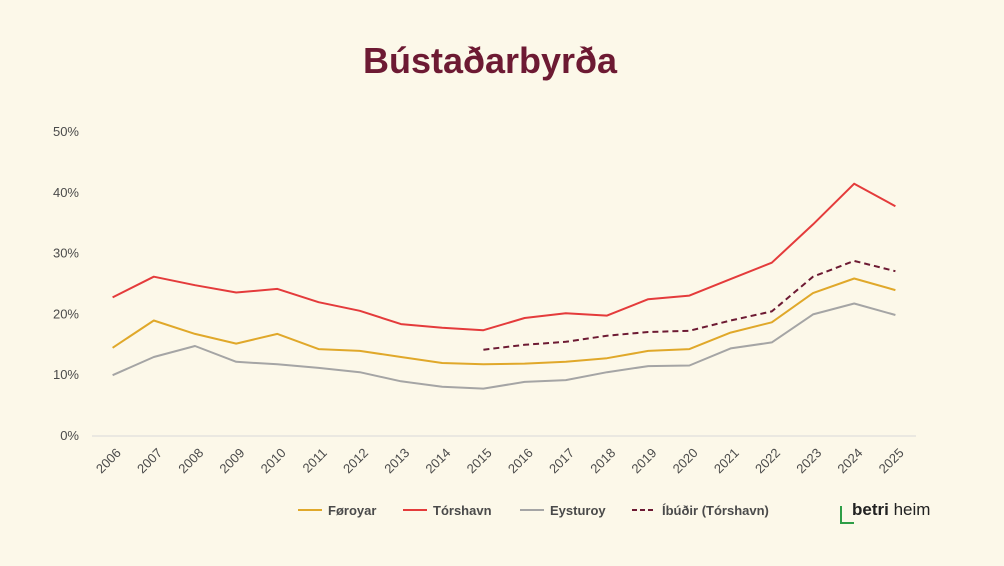  Describe the element at coordinates (355, 460) in the screenshot. I see `x-tick-label: 2012` at that location.